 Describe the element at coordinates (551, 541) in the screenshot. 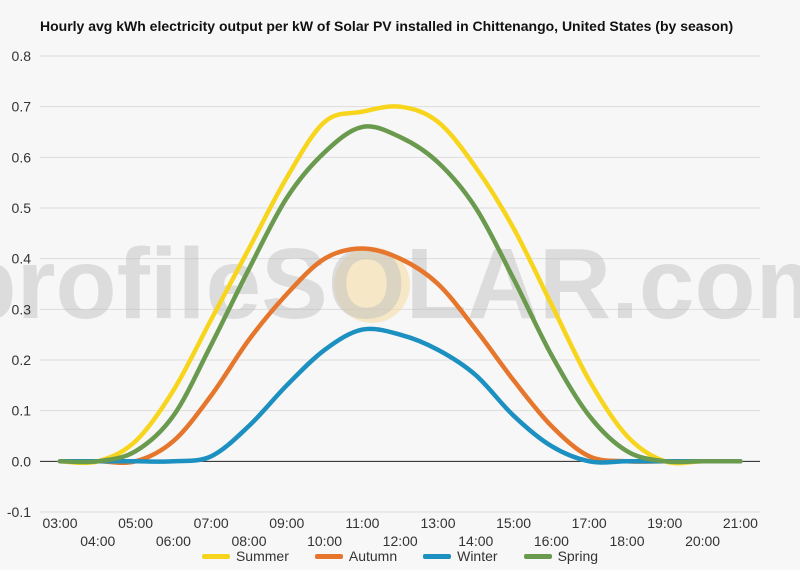

I see `x-tick-label: 16:00` at that location.